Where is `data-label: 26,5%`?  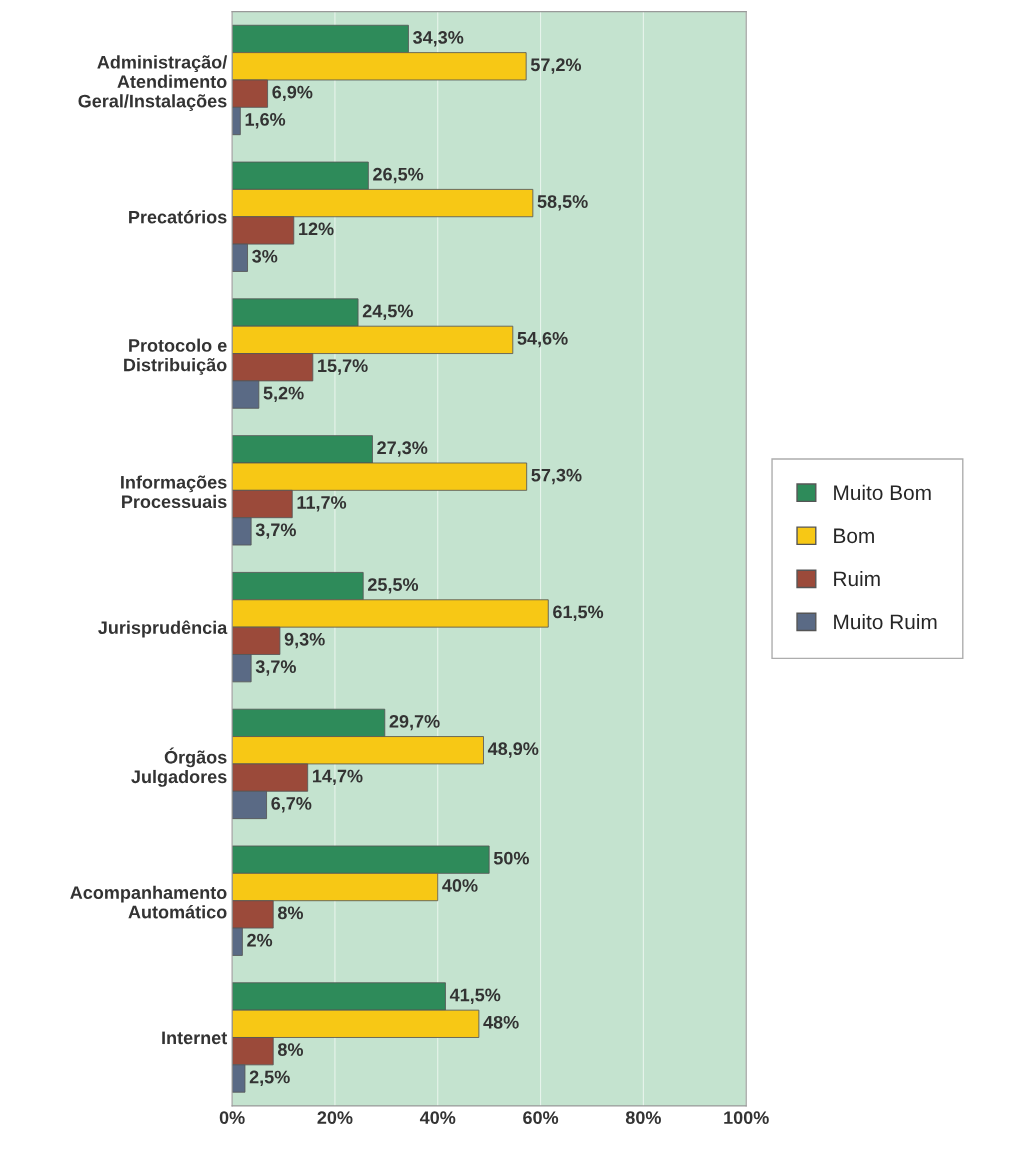 data-label: 26,5% is located at coordinates (398, 175).